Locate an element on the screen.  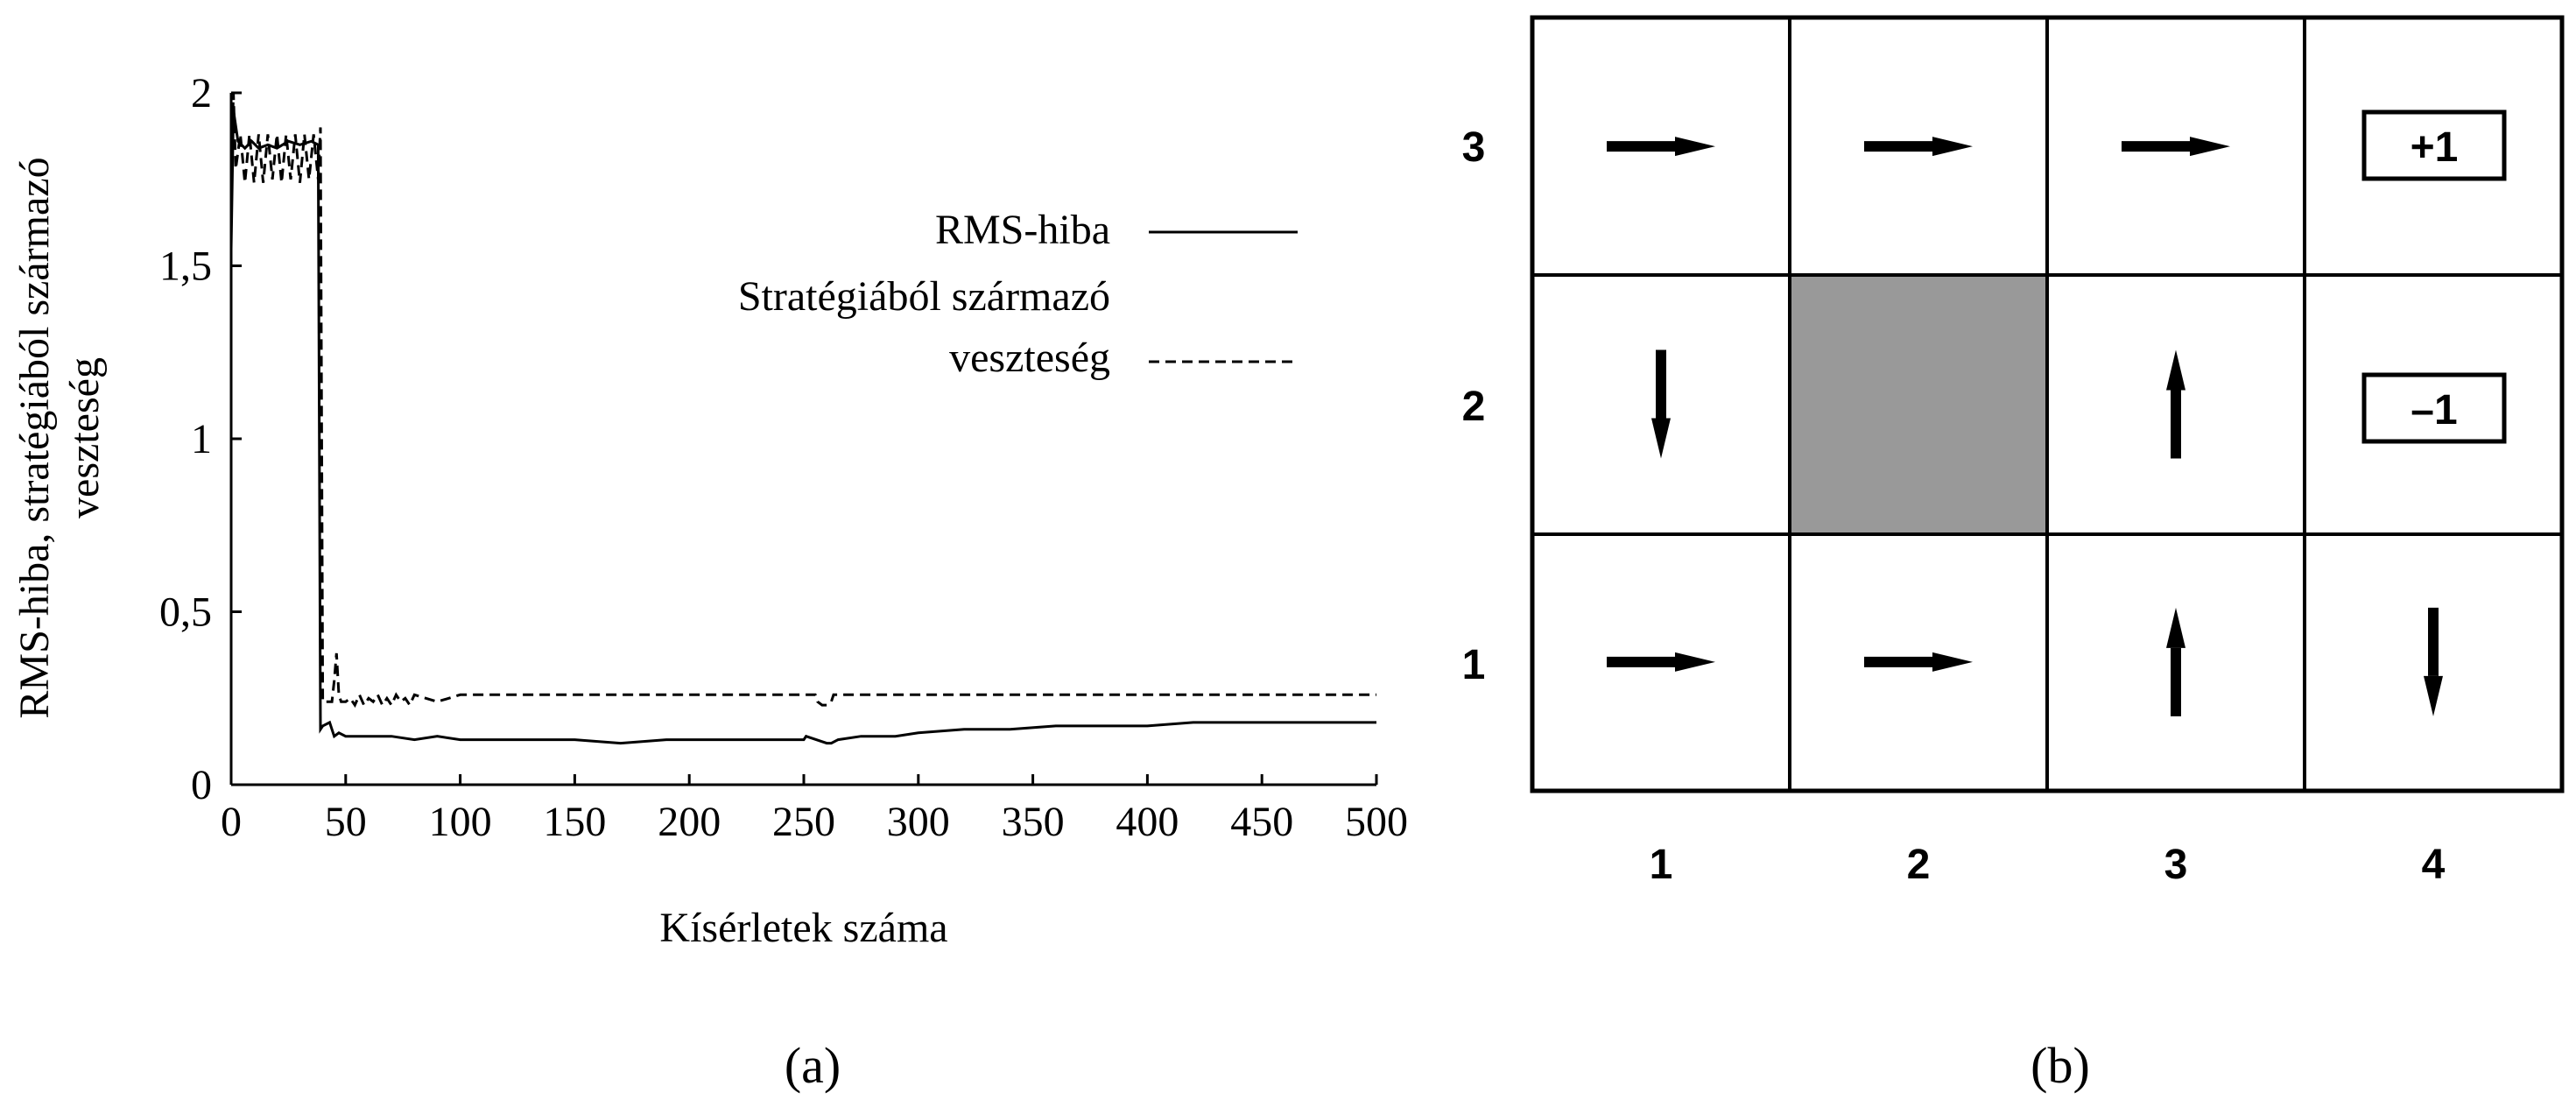
col-label-2: 2 is located at coordinates (1919, 865).